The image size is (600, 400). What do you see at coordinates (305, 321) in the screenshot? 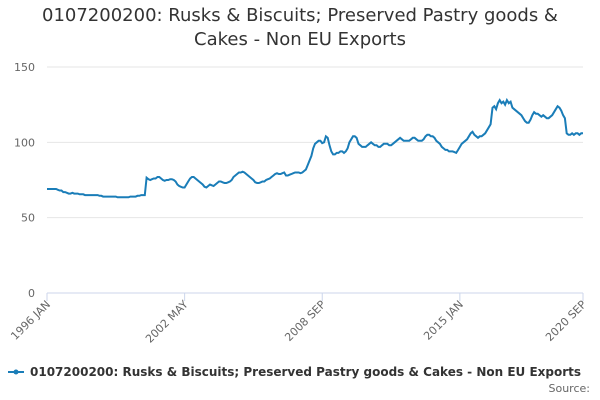
I see `x-tick-label: 2008 SEP` at bounding box center [305, 321].